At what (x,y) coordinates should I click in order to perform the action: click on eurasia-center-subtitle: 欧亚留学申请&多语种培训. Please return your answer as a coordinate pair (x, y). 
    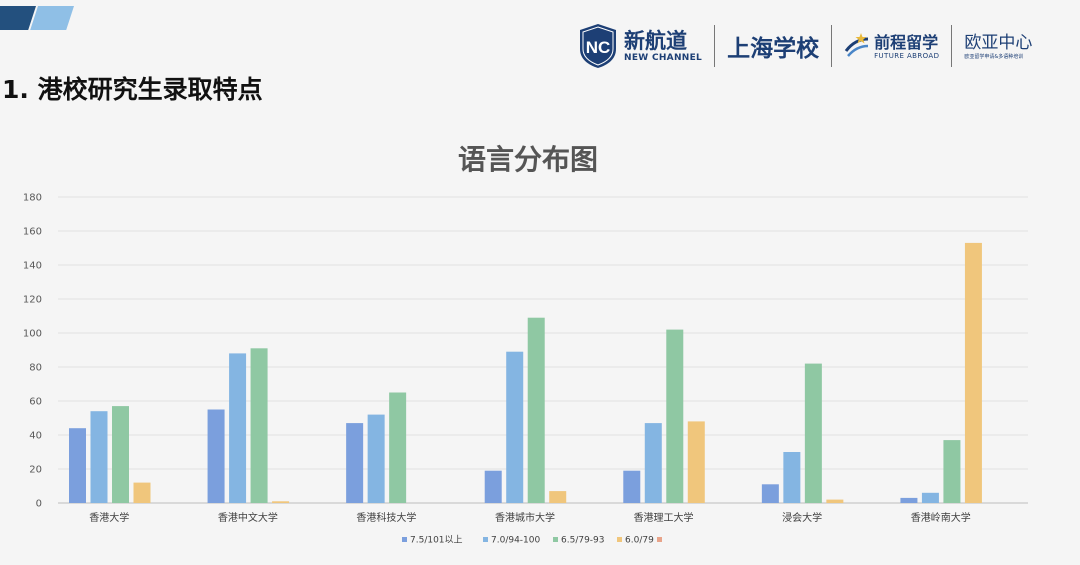
    Looking at the image, I should click on (994, 56).